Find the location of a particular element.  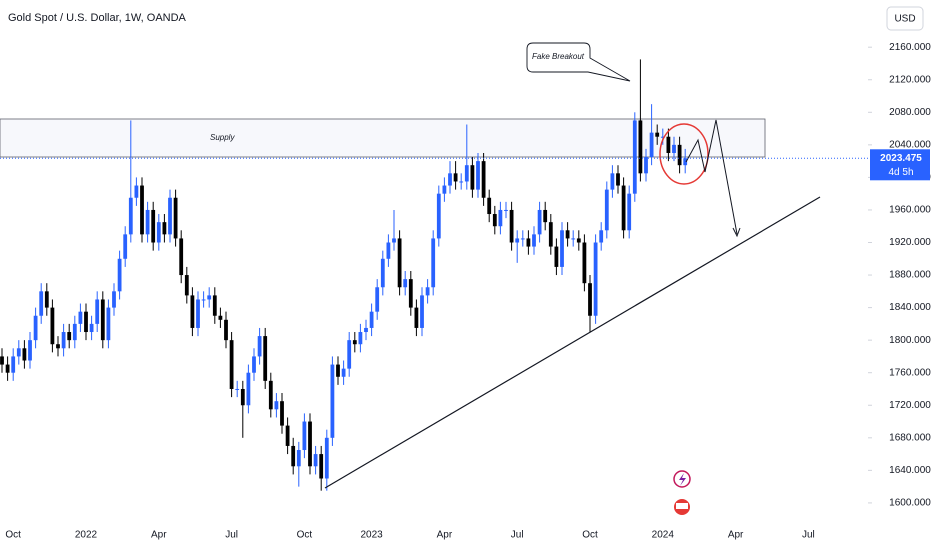

x-tick-label: Oct is located at coordinates (305, 535).